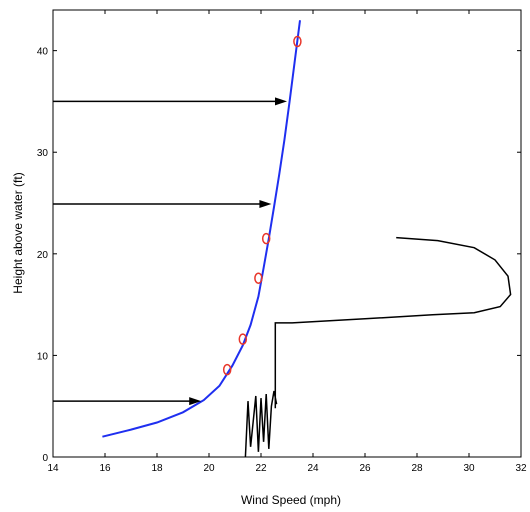 The width and height of the screenshot is (530, 512). I want to click on x-tick-label: 28, so click(417, 468).